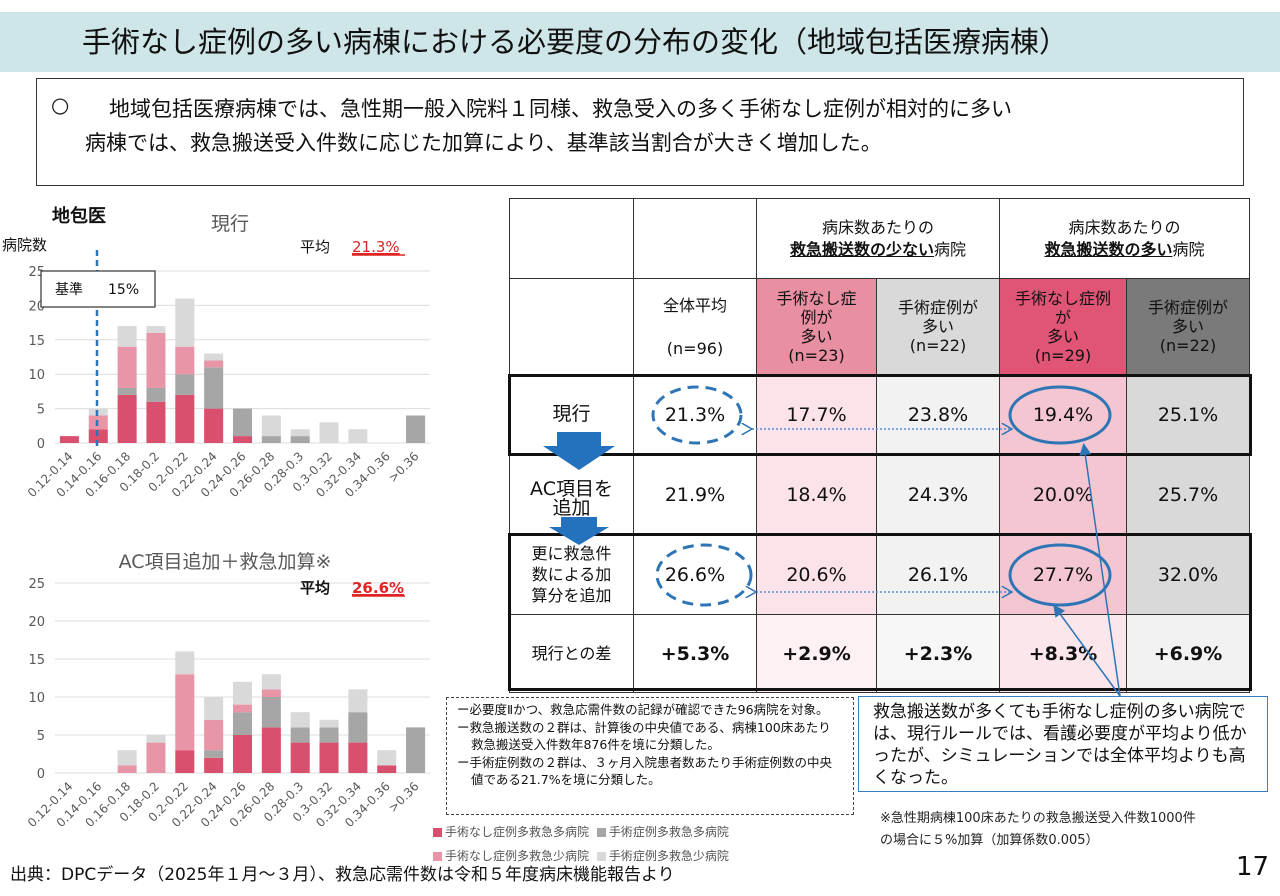 The width and height of the screenshot is (1280, 896). I want to click on col-header-line: 手術なし症, so click(816, 298).